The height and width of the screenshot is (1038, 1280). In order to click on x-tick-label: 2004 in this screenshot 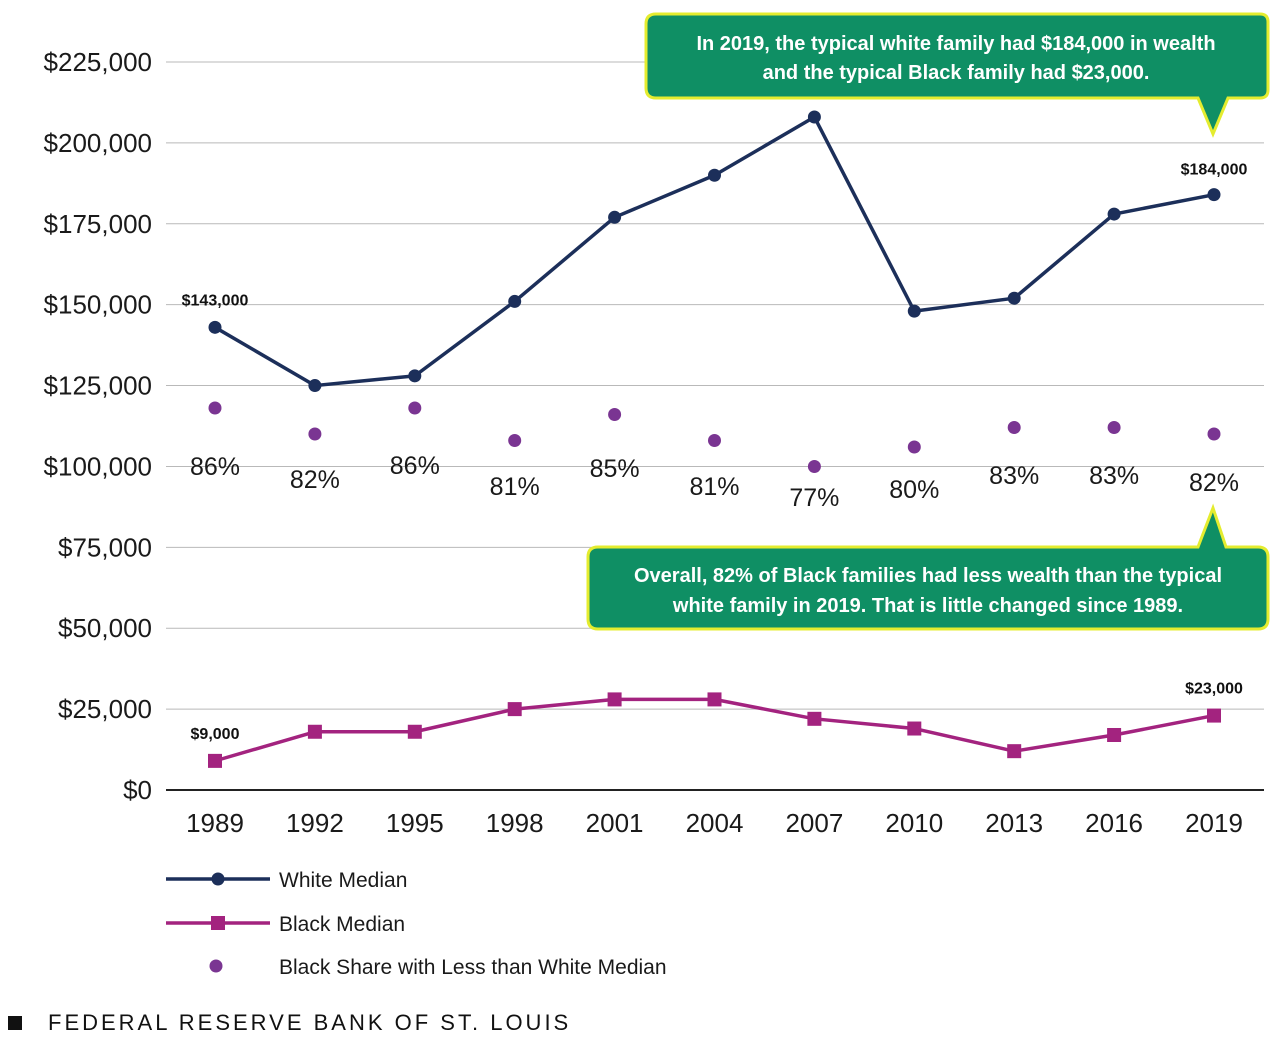, I will do `click(715, 823)`.